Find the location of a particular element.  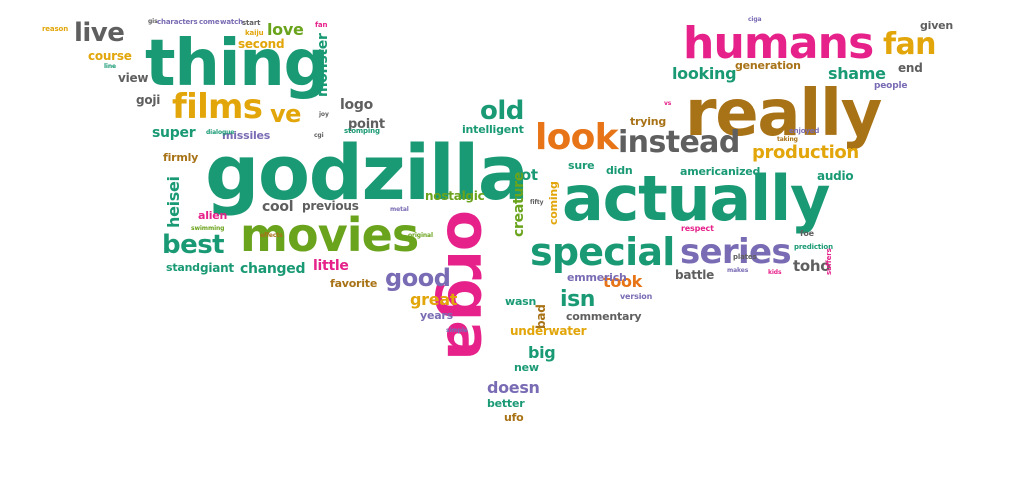

word-looking: looking is located at coordinates (704, 73).